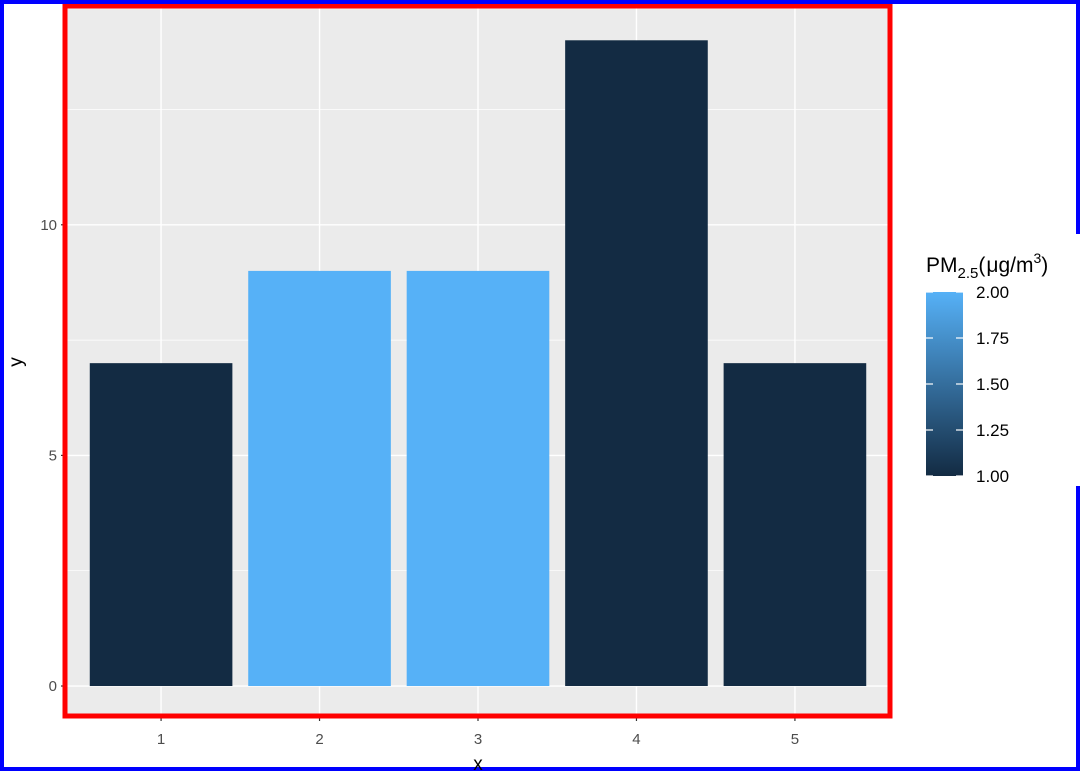  What do you see at coordinates (1013, 265) in the screenshot?
I see `legend-title-slash: /` at bounding box center [1013, 265].